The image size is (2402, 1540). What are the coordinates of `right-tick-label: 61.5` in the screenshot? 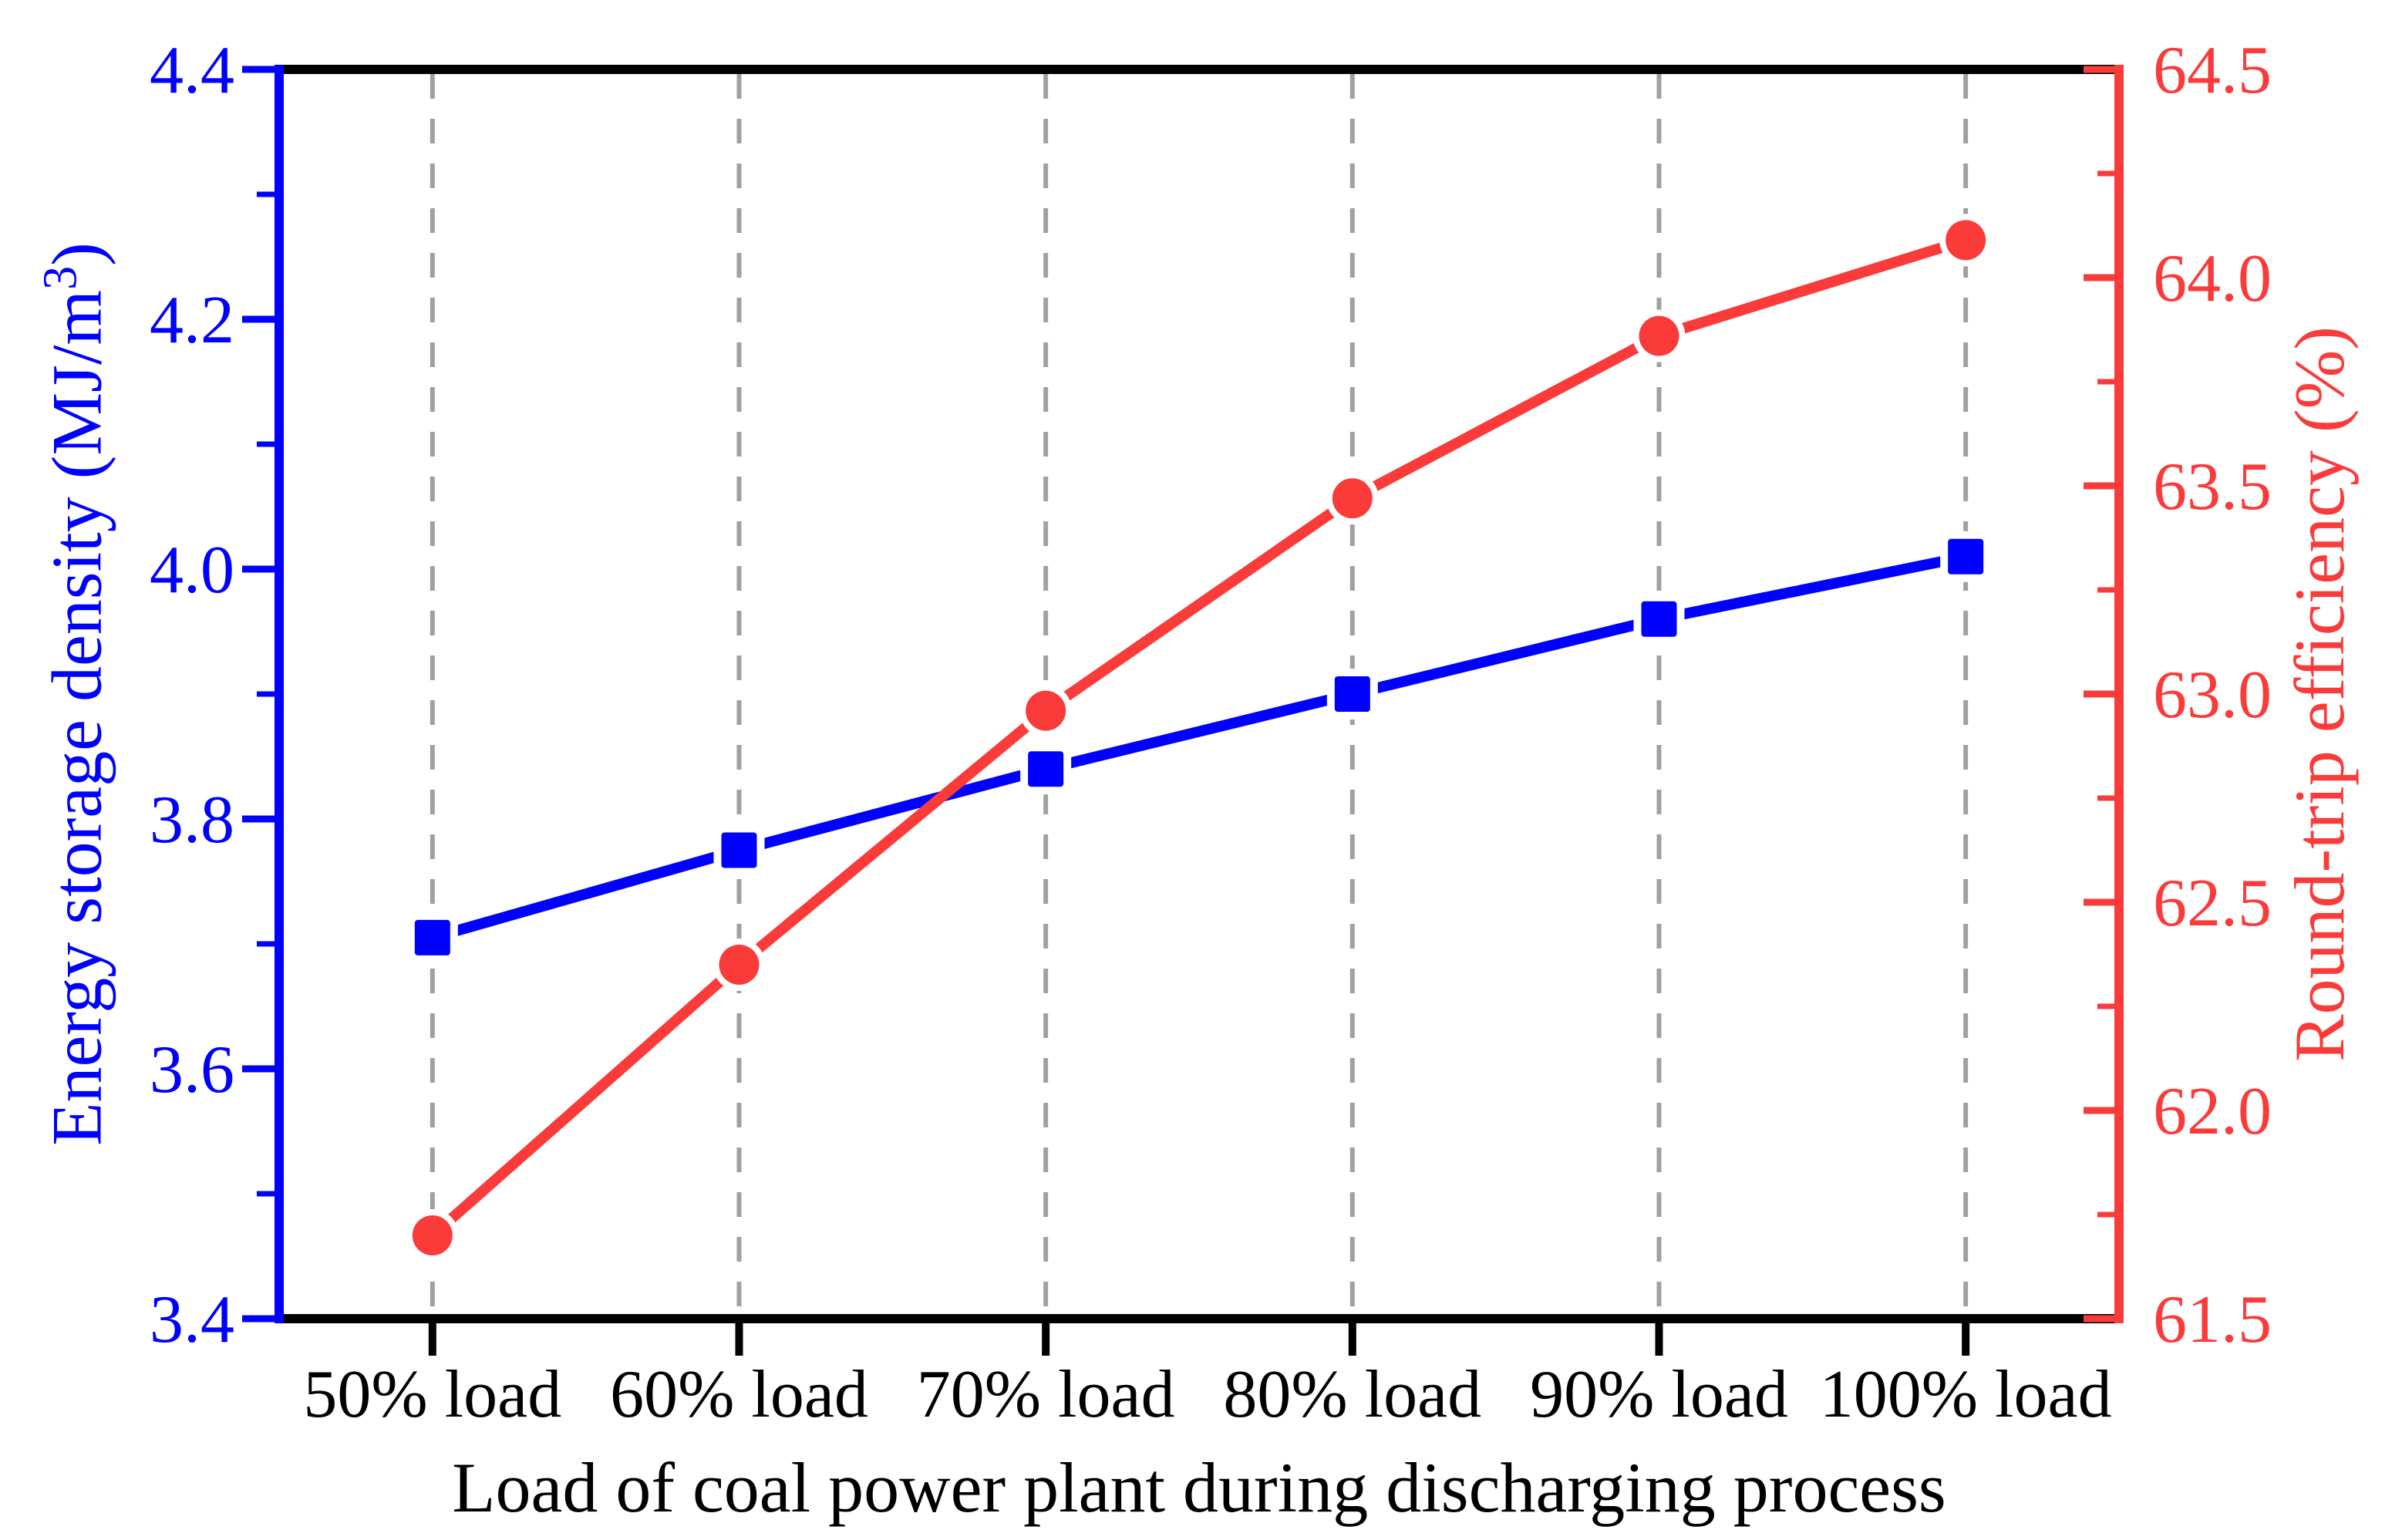 It's located at (2212, 1320).